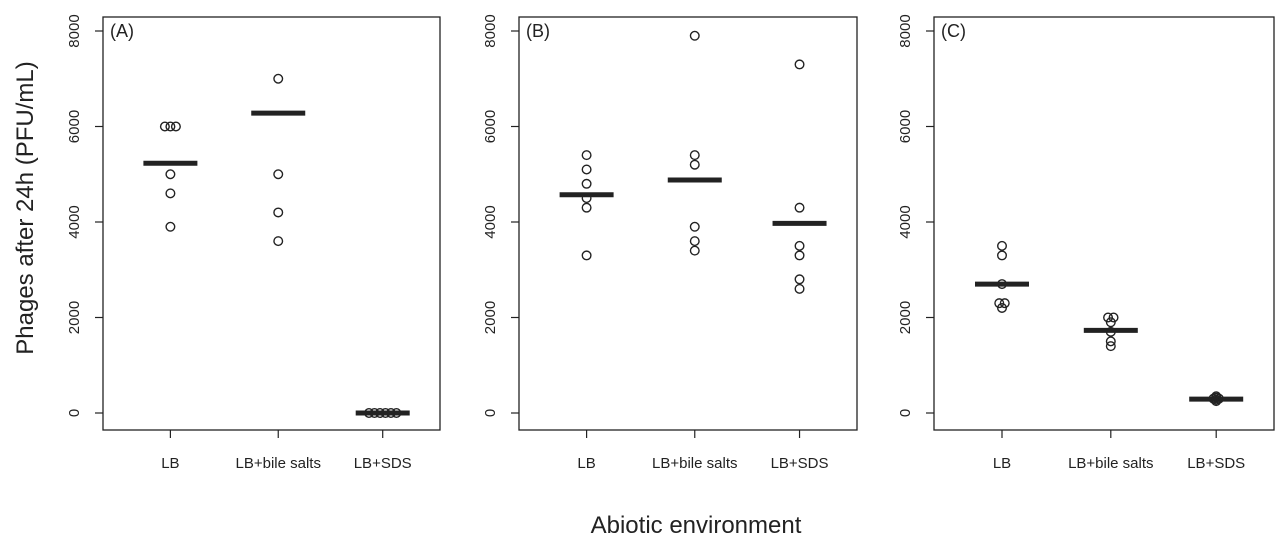 This screenshot has height=536, width=1282. I want to click on panel-label: (B), so click(538, 31).